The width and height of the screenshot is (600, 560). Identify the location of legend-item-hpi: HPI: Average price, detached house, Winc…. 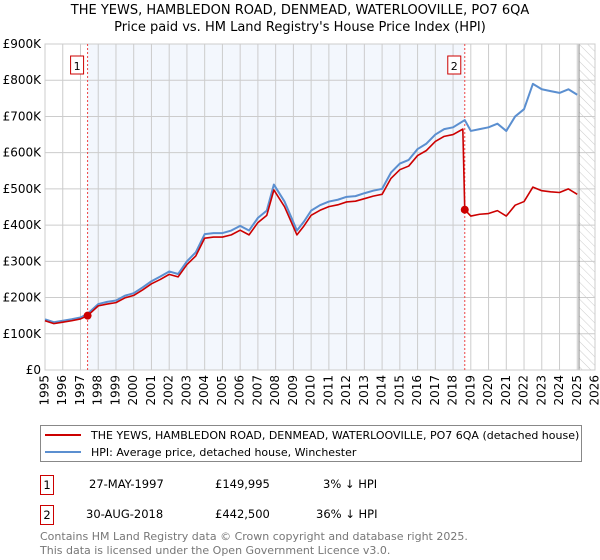
(200, 452).